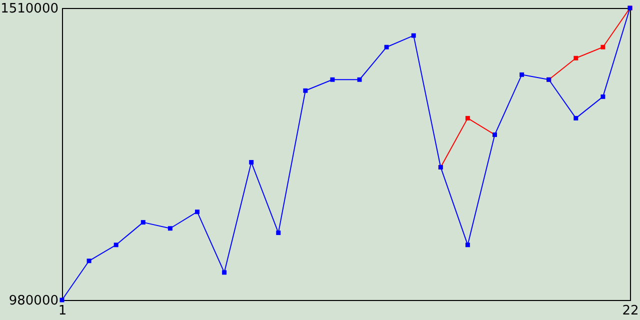 The width and height of the screenshot is (640, 320). Describe the element at coordinates (29, 9) in the screenshot. I see `y-tick-label: 1510000` at that location.